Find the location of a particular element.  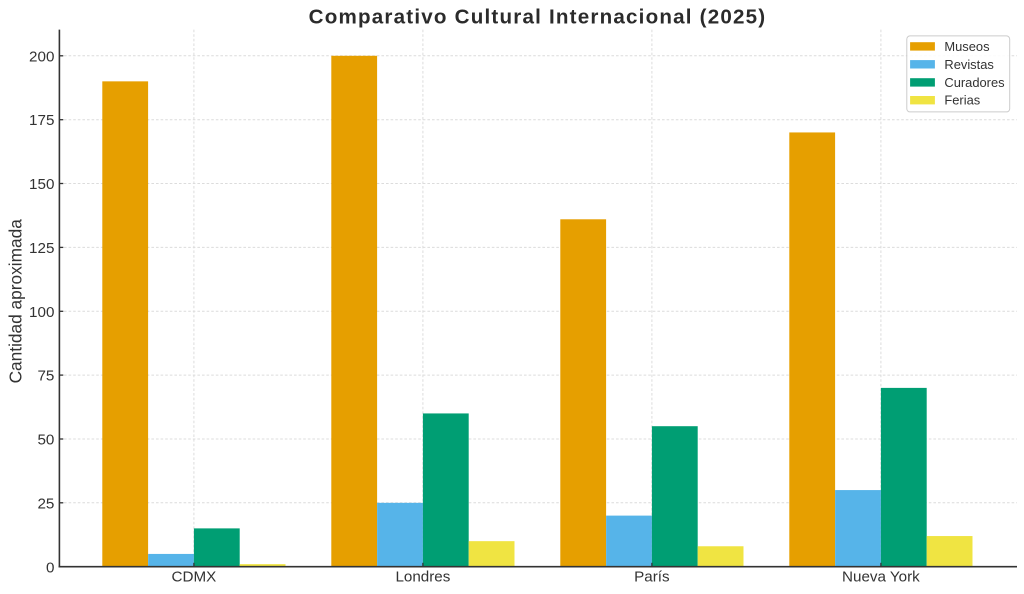

svg-text: Revistas is located at coordinates (968, 64).